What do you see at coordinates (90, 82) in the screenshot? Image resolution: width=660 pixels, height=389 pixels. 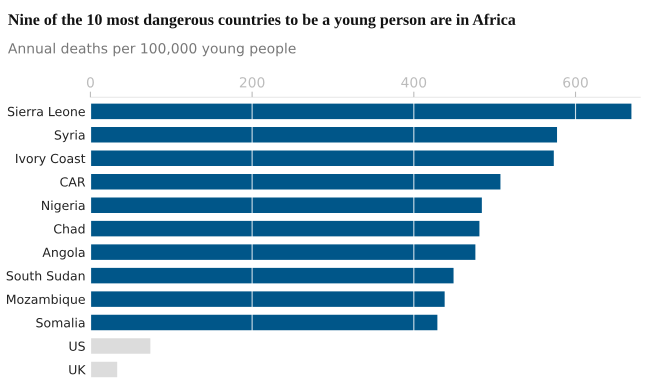 I see `x-tick-label: 0` at bounding box center [90, 82].